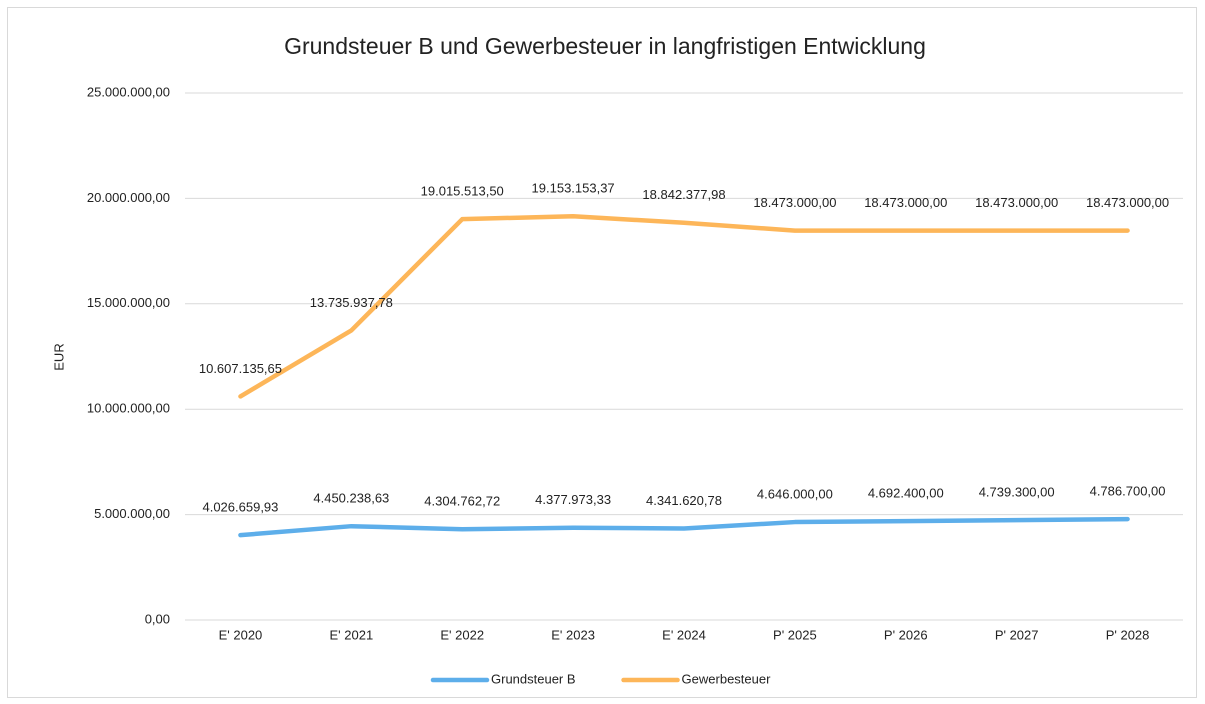 This screenshot has height=704, width=1205. Describe the element at coordinates (351, 498) in the screenshot. I see `data-label: 4.450.238,63` at that location.